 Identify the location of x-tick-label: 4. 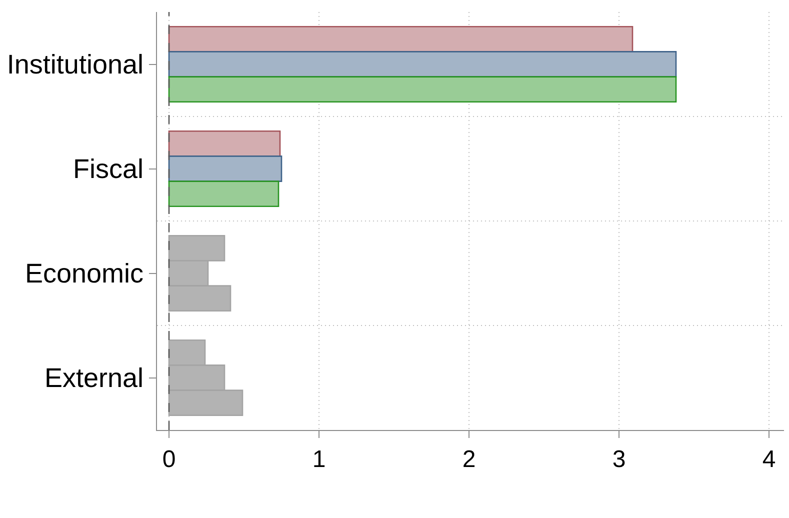
(769, 459).